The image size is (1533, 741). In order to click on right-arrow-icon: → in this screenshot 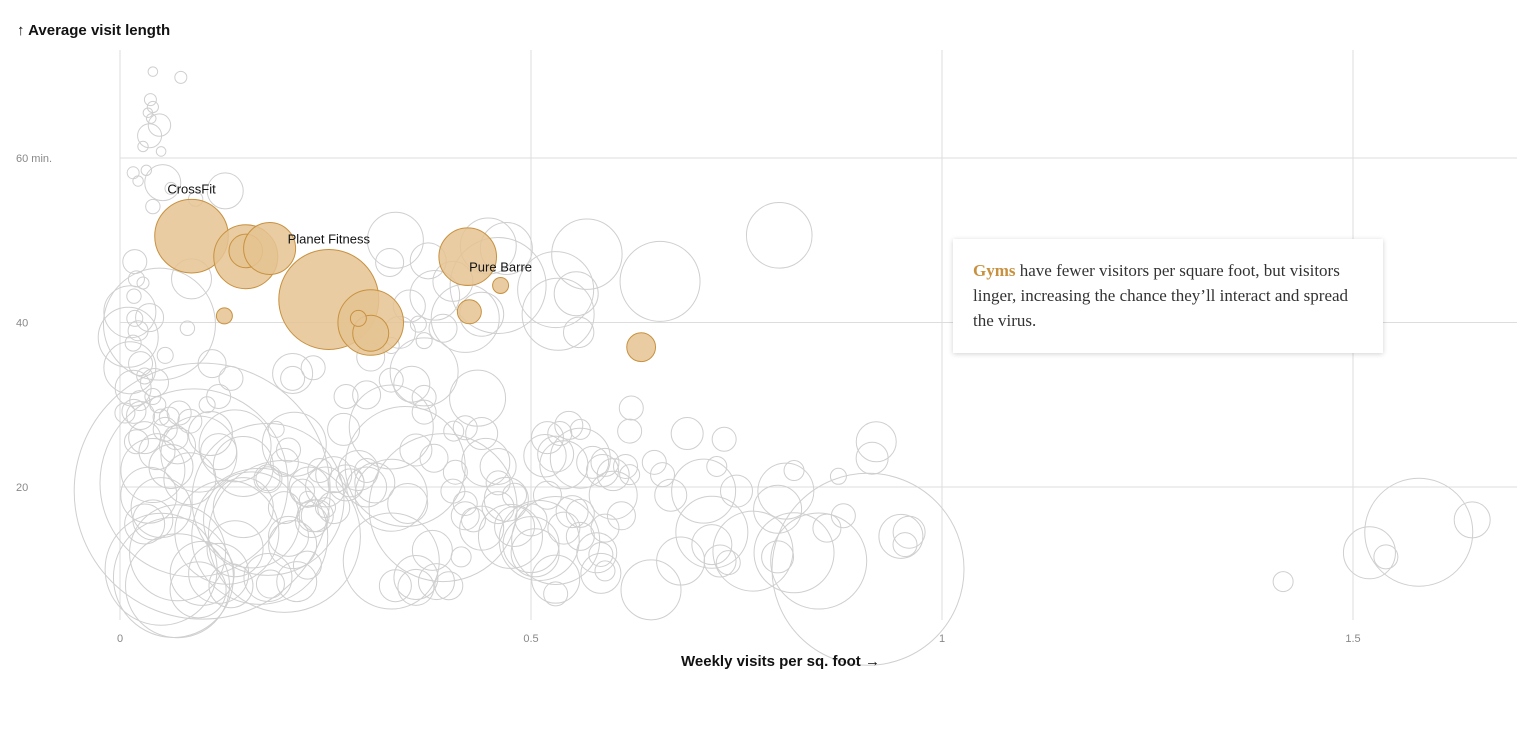, I will do `click(872, 661)`.